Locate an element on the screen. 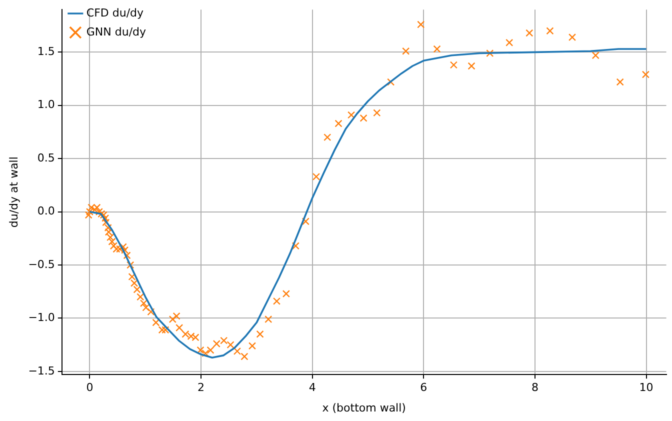  x-tick-label: 8 is located at coordinates (534, 387).